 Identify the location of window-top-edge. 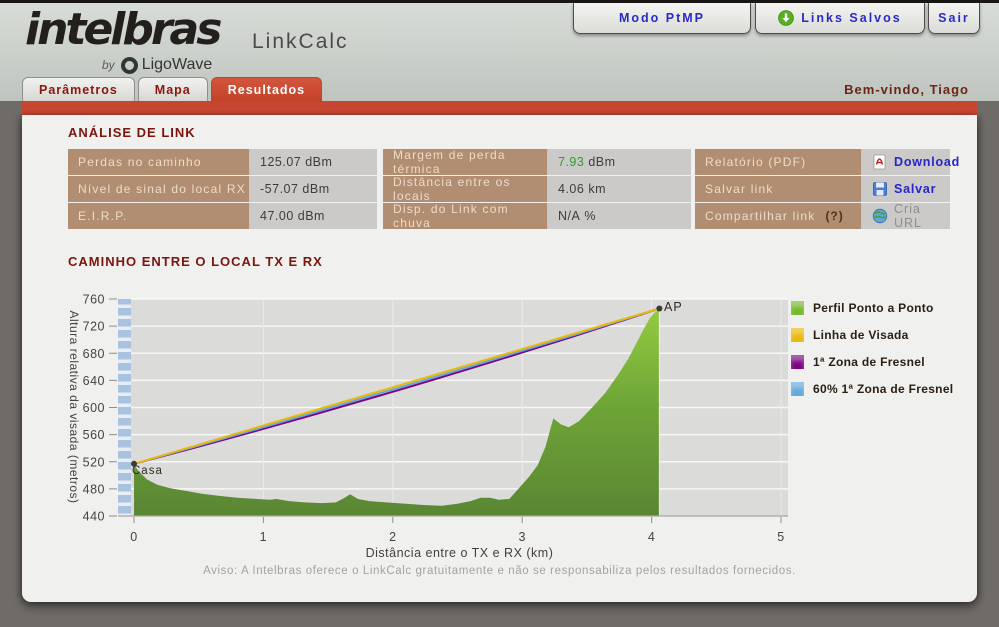
(499, 1).